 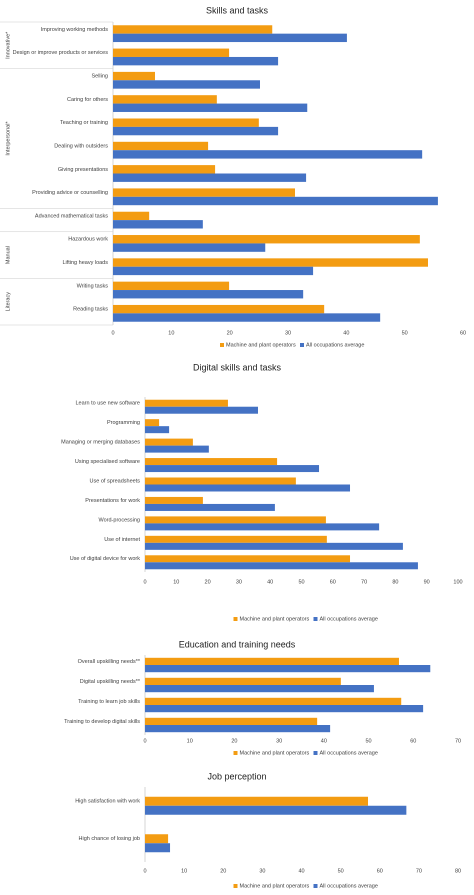 I want to click on y-tick-label: Use of digital device for work, so click(x=105, y=559).